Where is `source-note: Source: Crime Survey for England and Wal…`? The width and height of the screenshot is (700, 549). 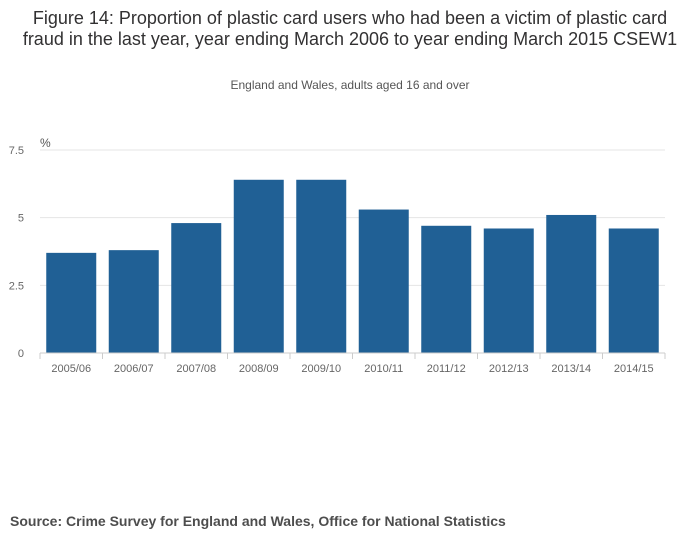 source-note: Source: Crime Survey for England and Wal… is located at coordinates (258, 521).